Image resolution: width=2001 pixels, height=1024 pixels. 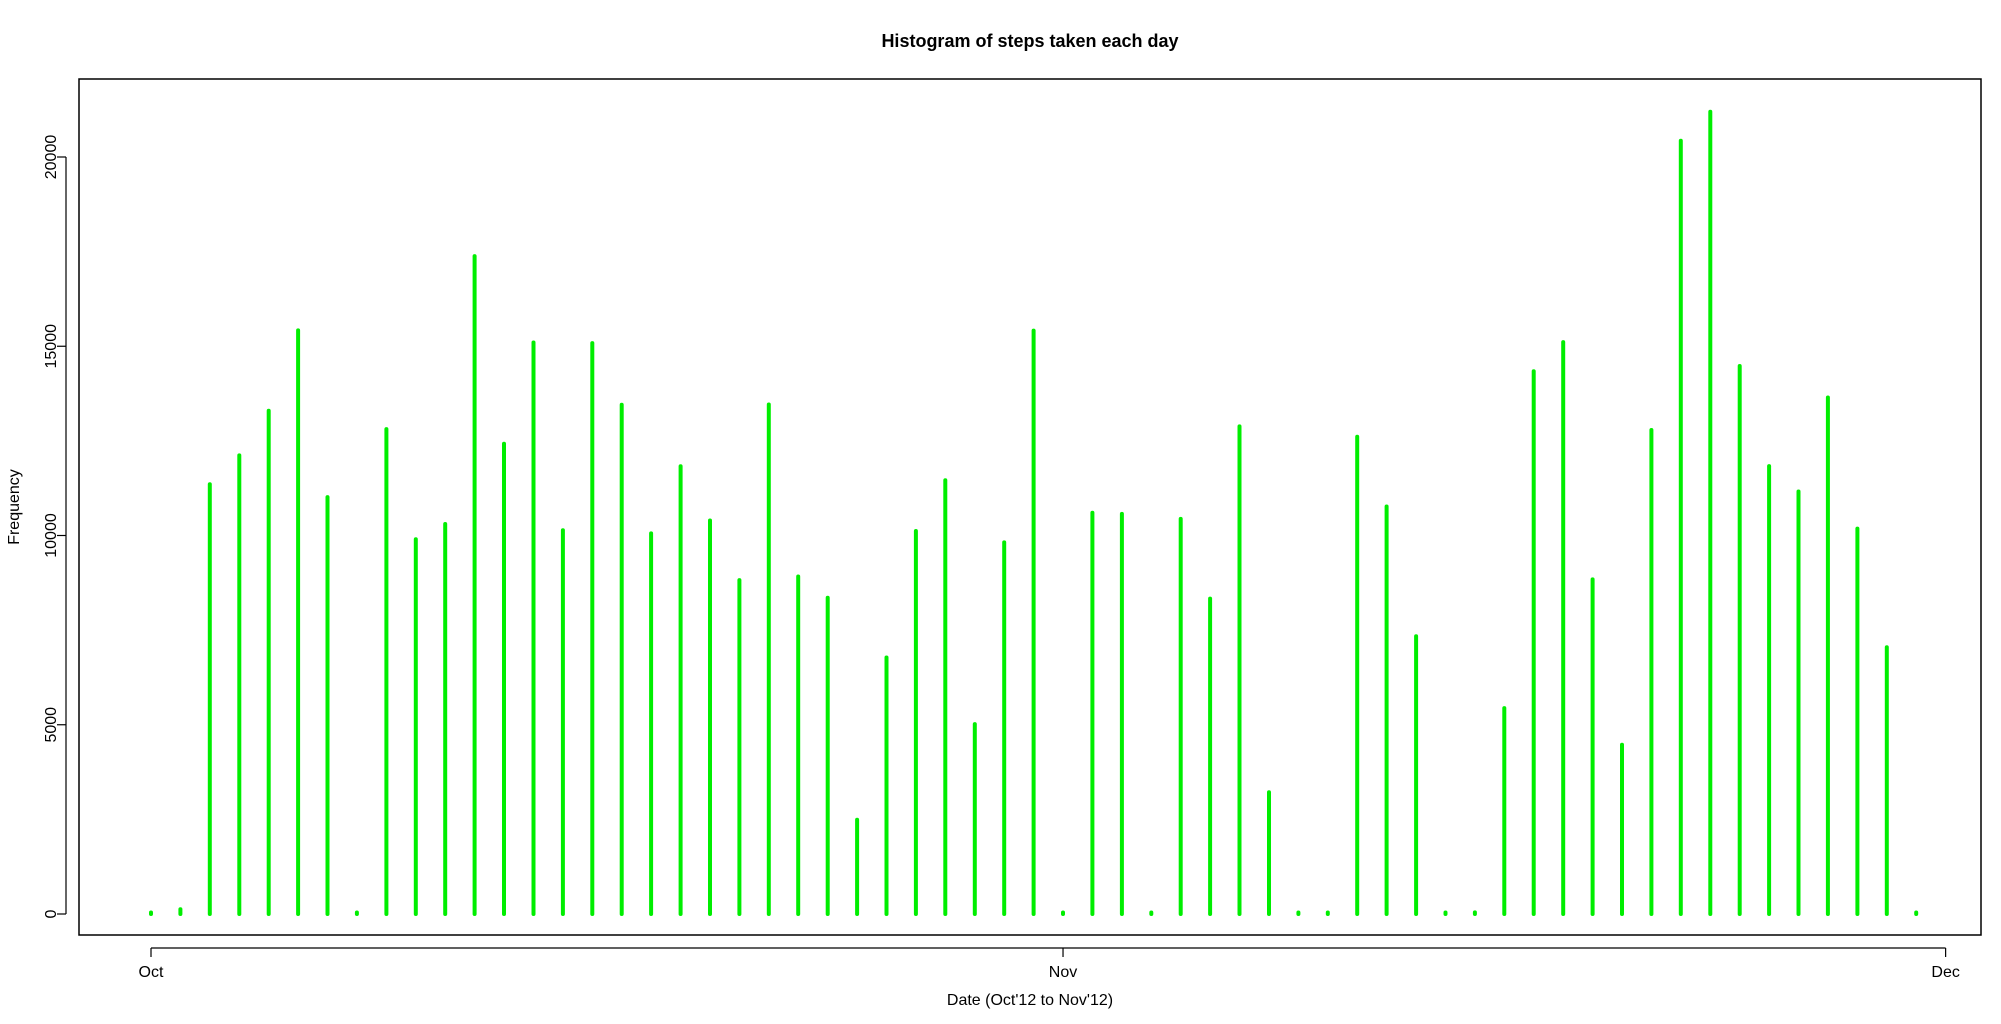 I want to click on y-tick-label: 20000, so click(x=51, y=157).